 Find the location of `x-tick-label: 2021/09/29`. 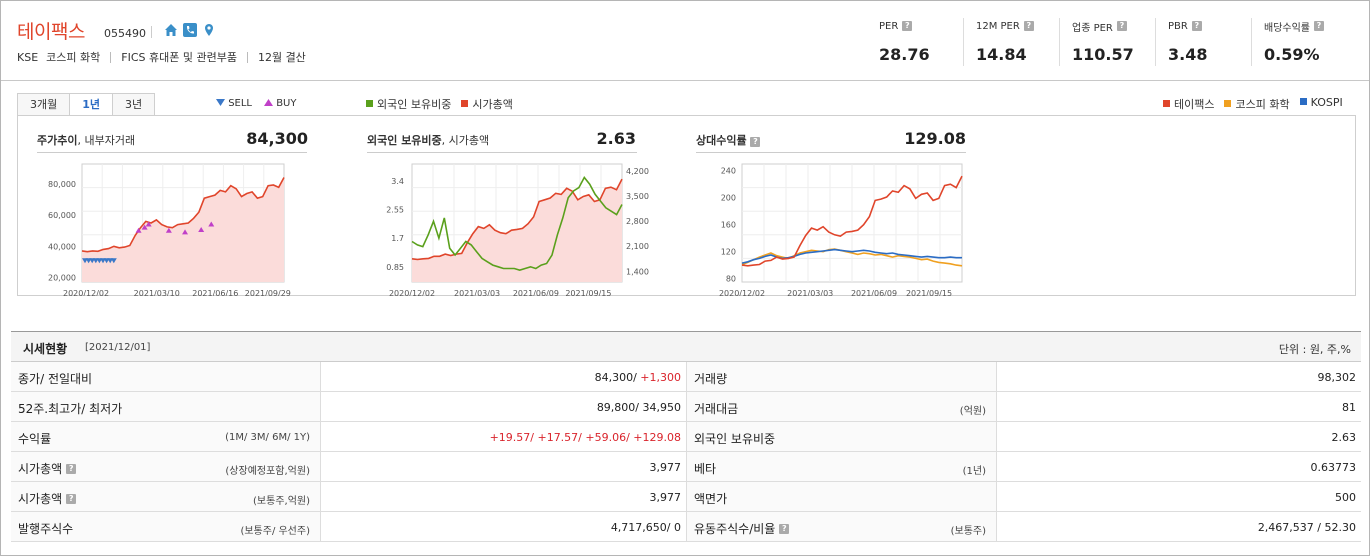

x-tick-label: 2021/09/29 is located at coordinates (268, 292).